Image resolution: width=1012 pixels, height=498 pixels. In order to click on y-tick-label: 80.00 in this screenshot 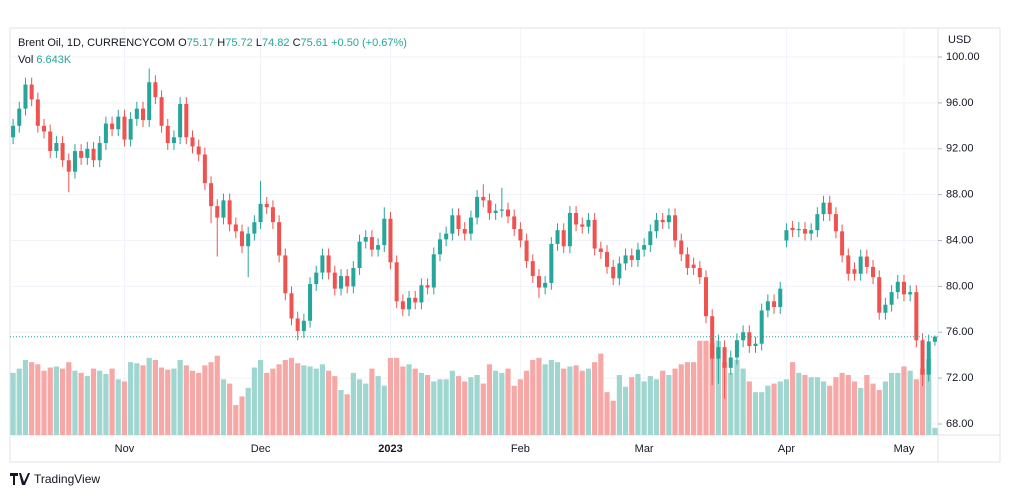, I will do `click(960, 286)`.